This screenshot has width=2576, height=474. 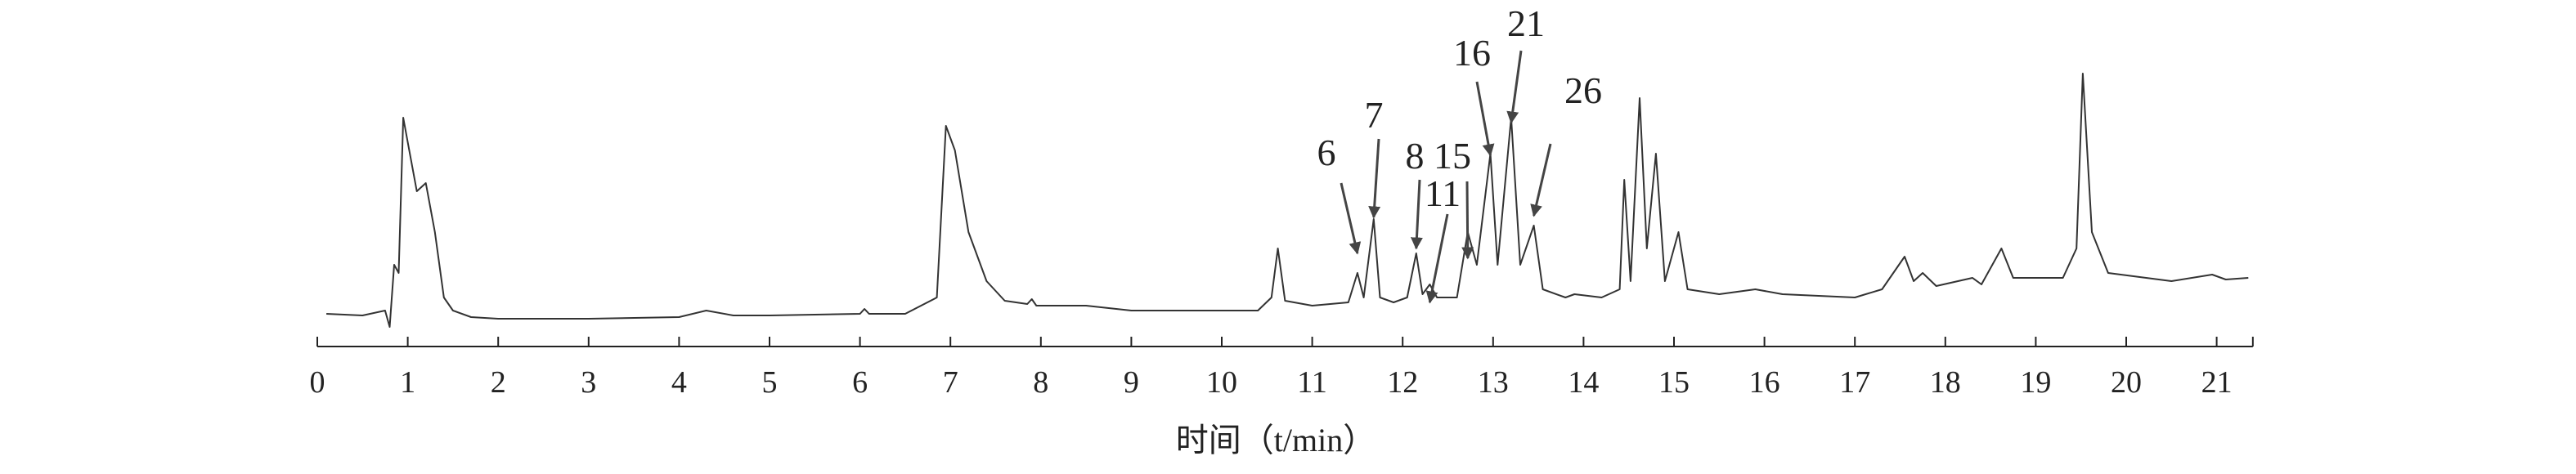 What do you see at coordinates (2126, 382) in the screenshot?
I see `x-tick-label: 20` at bounding box center [2126, 382].